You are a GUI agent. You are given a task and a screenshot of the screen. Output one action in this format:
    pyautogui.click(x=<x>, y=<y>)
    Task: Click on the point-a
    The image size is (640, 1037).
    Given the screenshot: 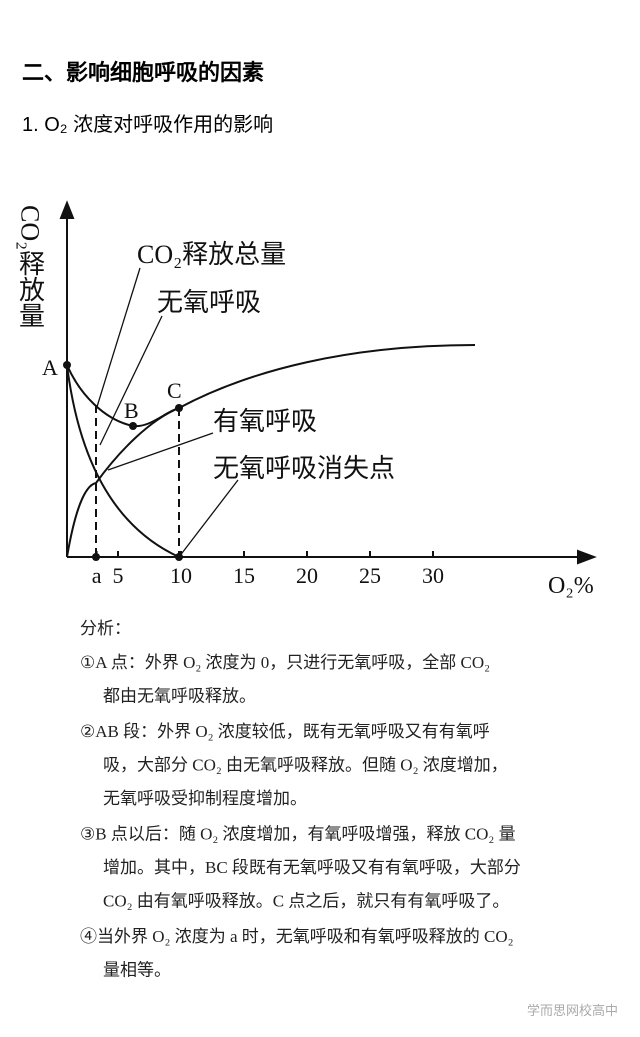 What is the action you would take?
    pyautogui.click(x=67, y=365)
    